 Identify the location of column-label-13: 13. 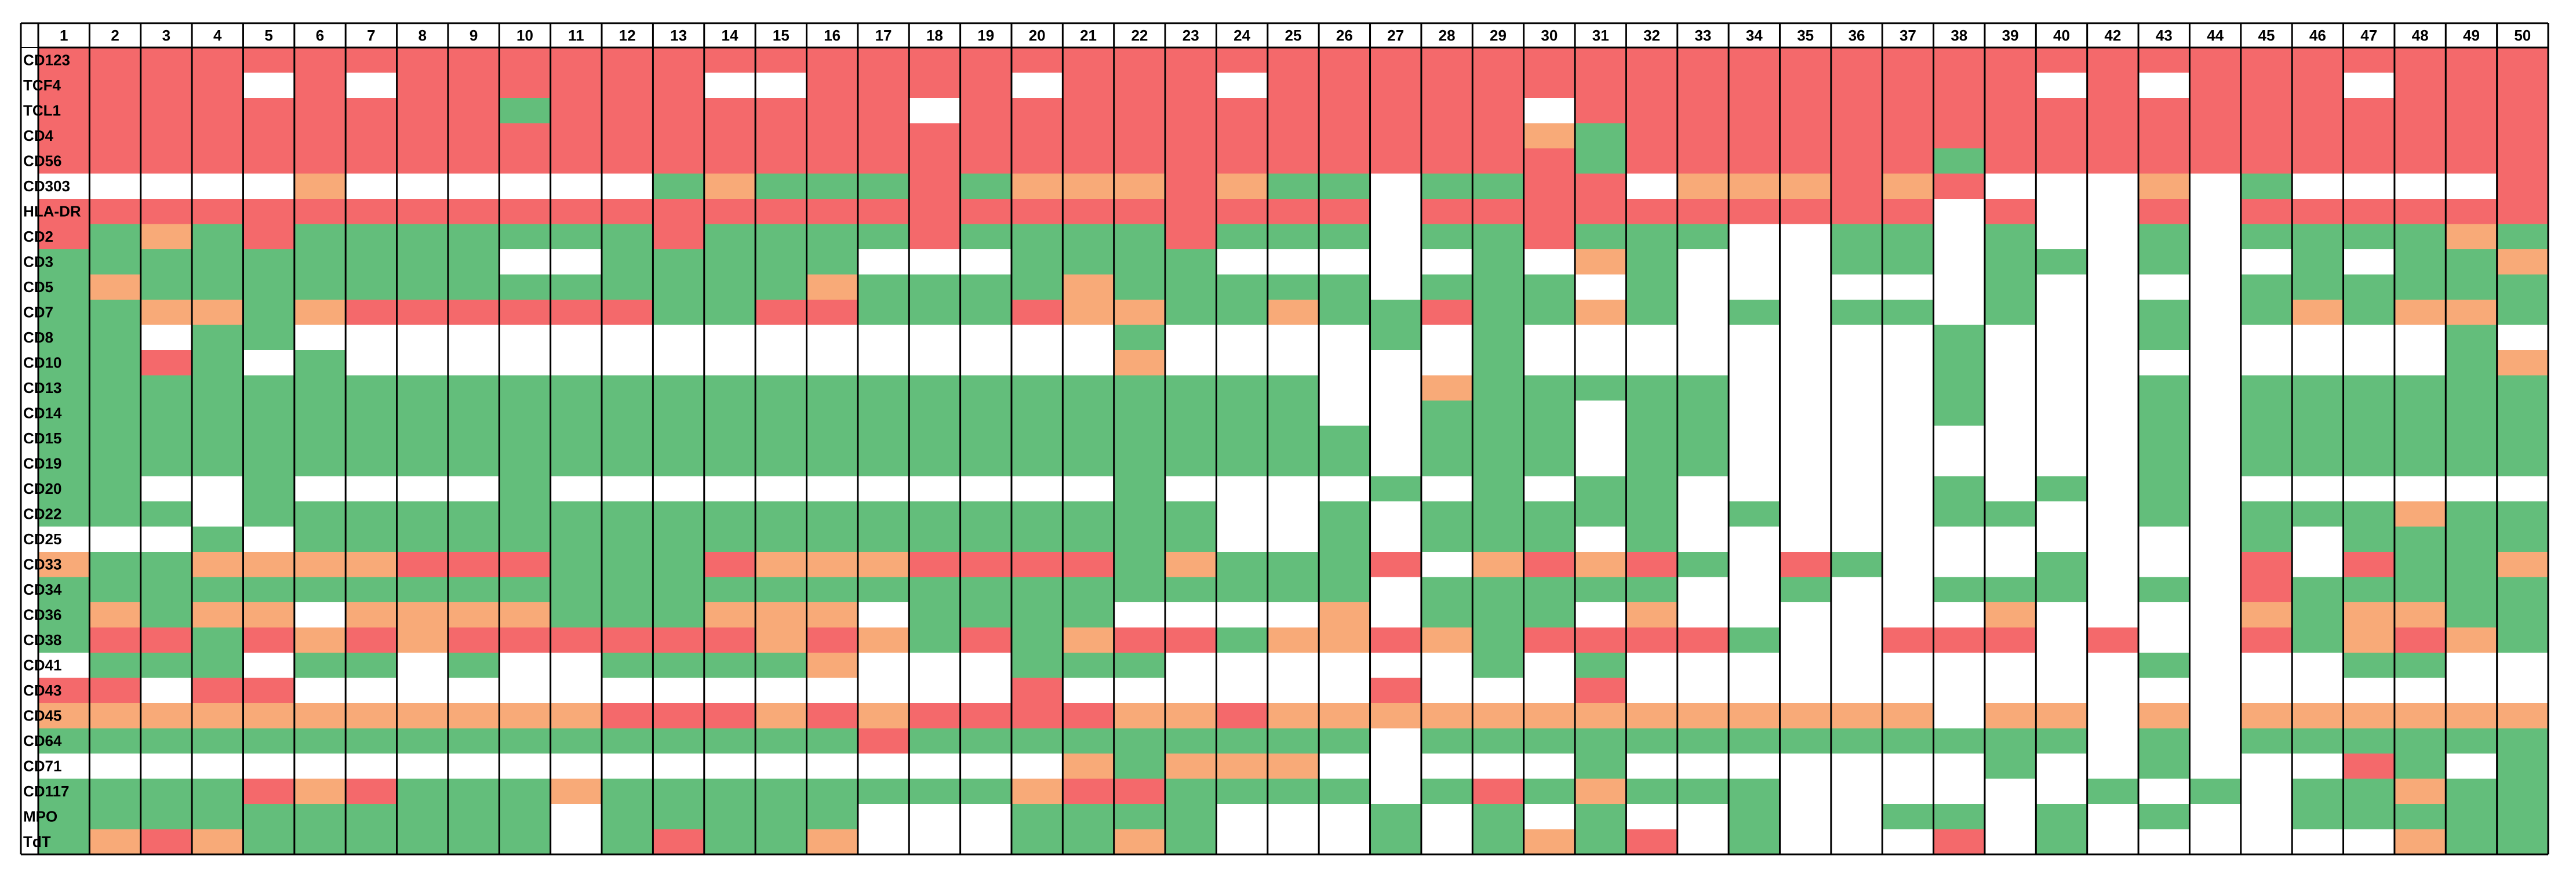
(678, 35).